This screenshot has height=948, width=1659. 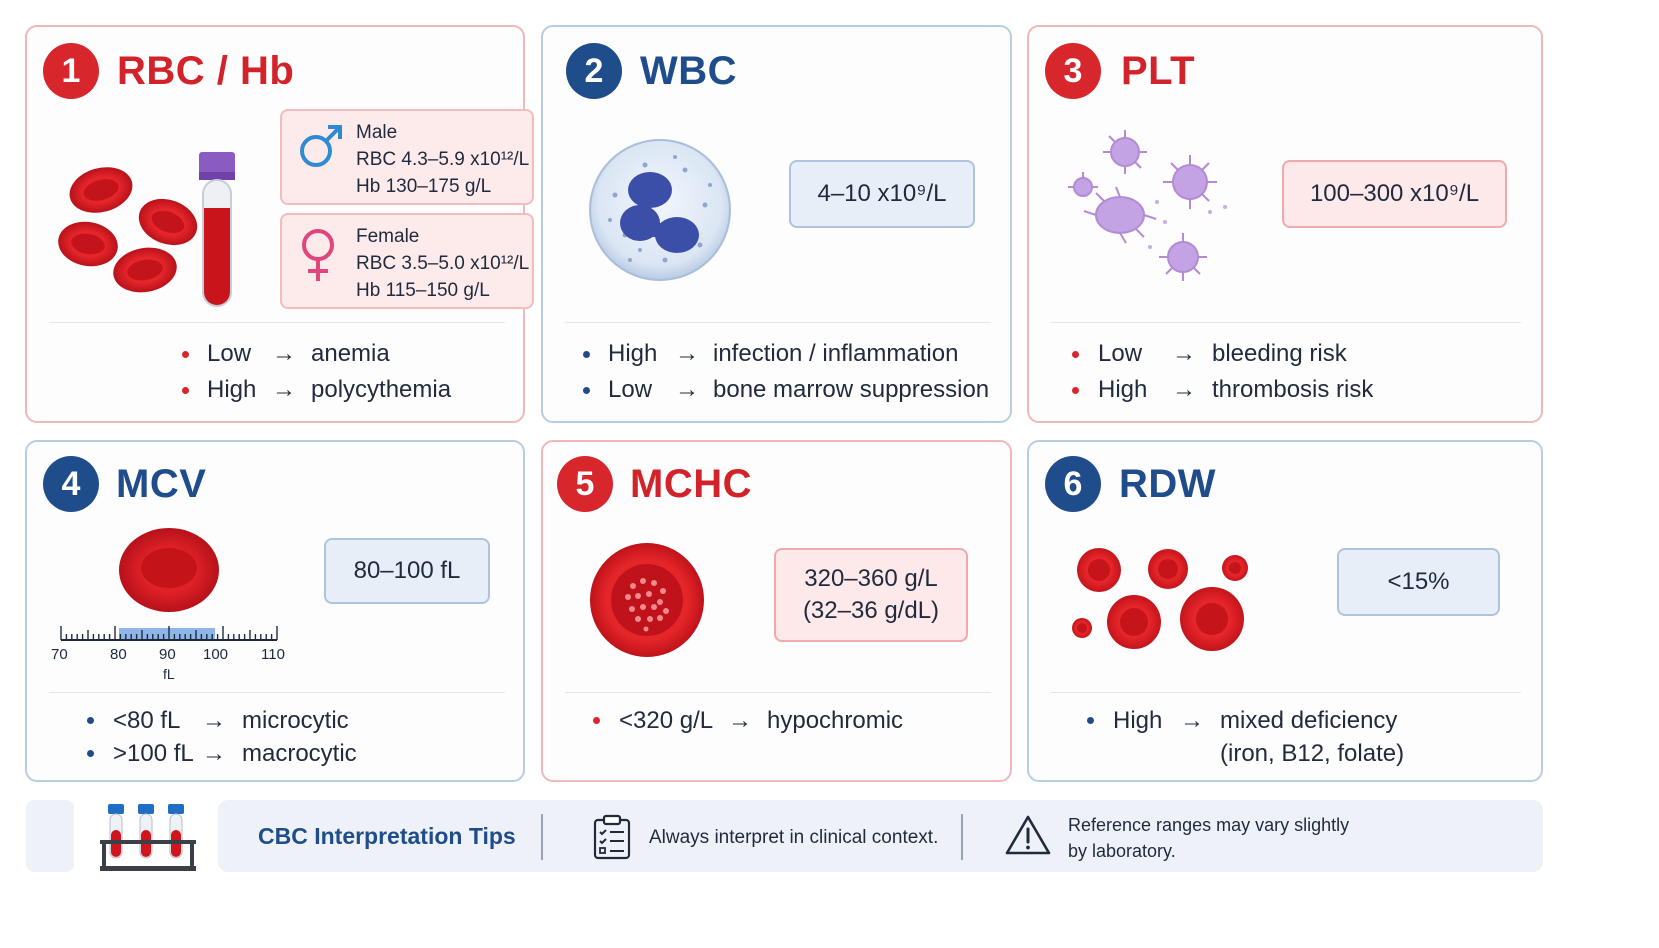 I want to click on list-item: High → thrombosis risk, so click(x=1282, y=390).